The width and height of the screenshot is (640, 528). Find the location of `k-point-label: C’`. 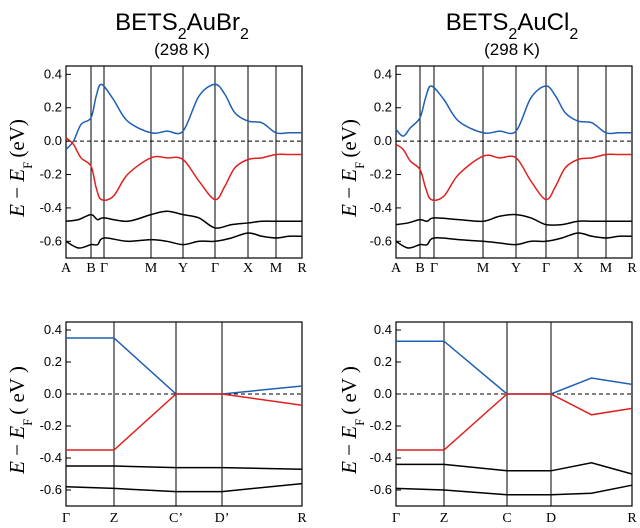

k-point-label: C’ is located at coordinates (176, 518).